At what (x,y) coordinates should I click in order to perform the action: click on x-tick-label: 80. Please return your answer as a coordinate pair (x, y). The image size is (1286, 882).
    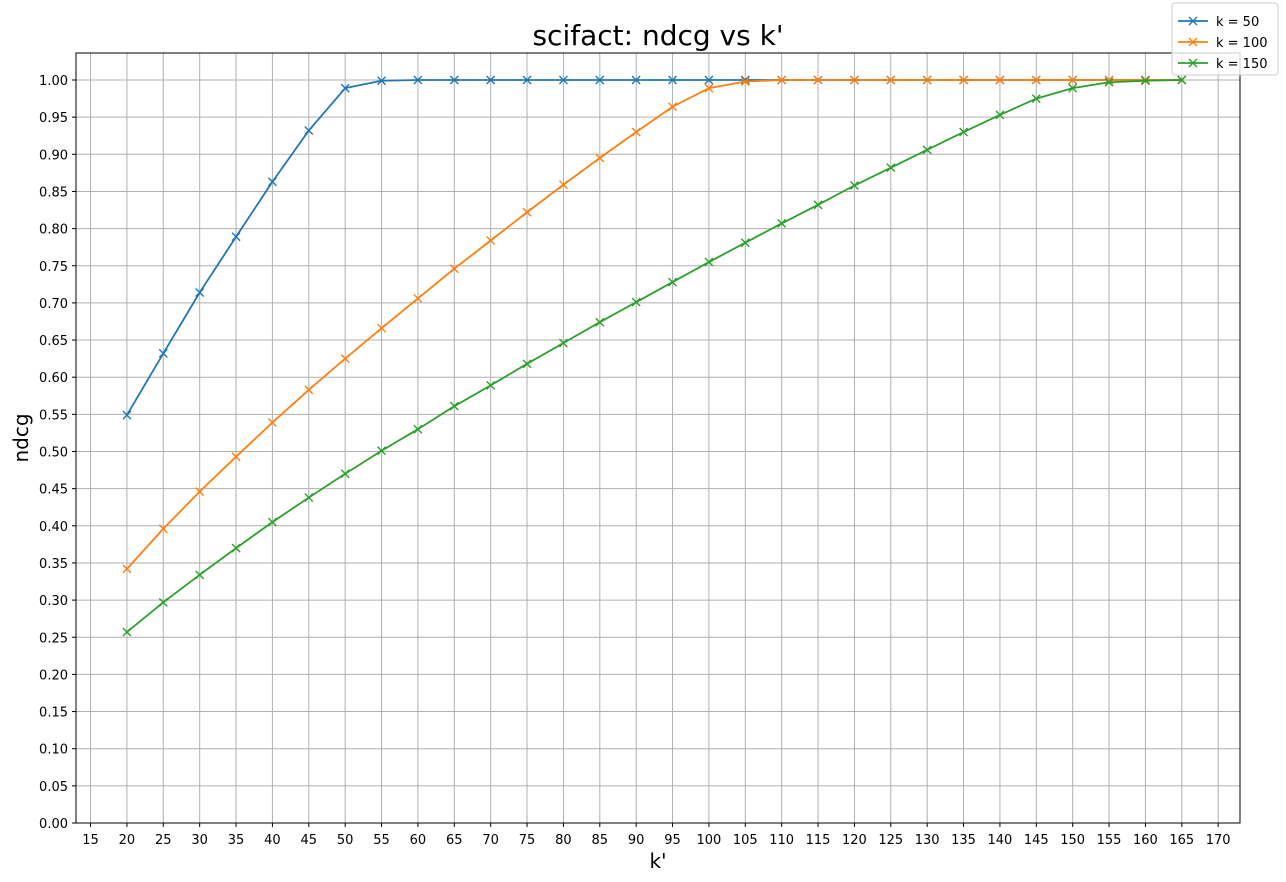
    Looking at the image, I should click on (563, 840).